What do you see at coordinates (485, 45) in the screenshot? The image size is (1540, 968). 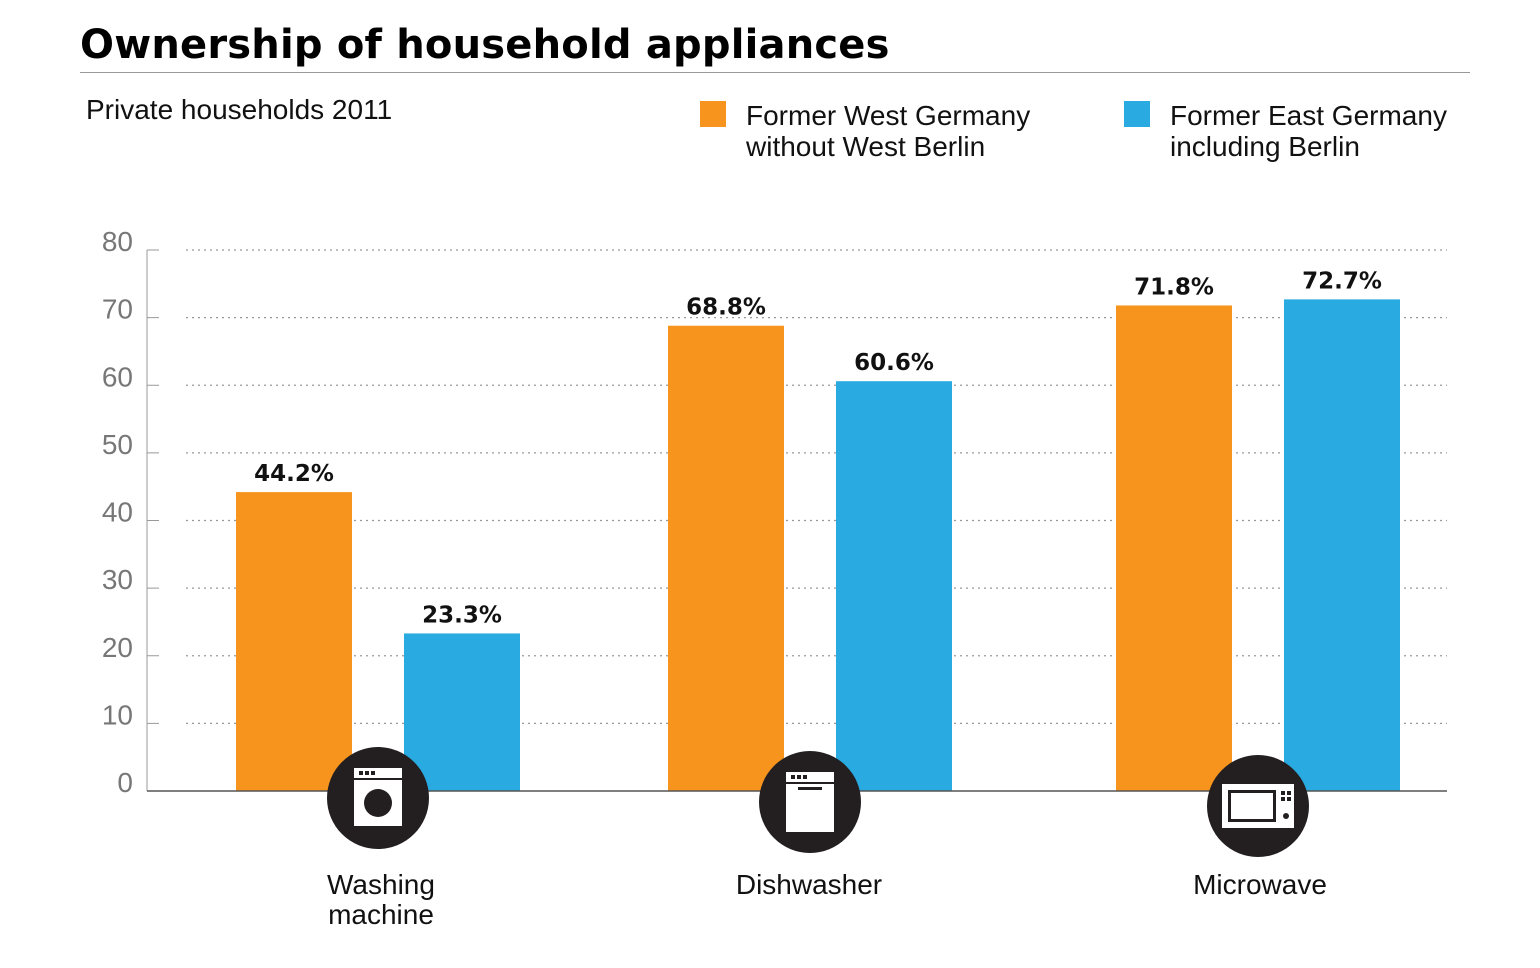 I see `chart-title: Ownership of household appliances` at bounding box center [485, 45].